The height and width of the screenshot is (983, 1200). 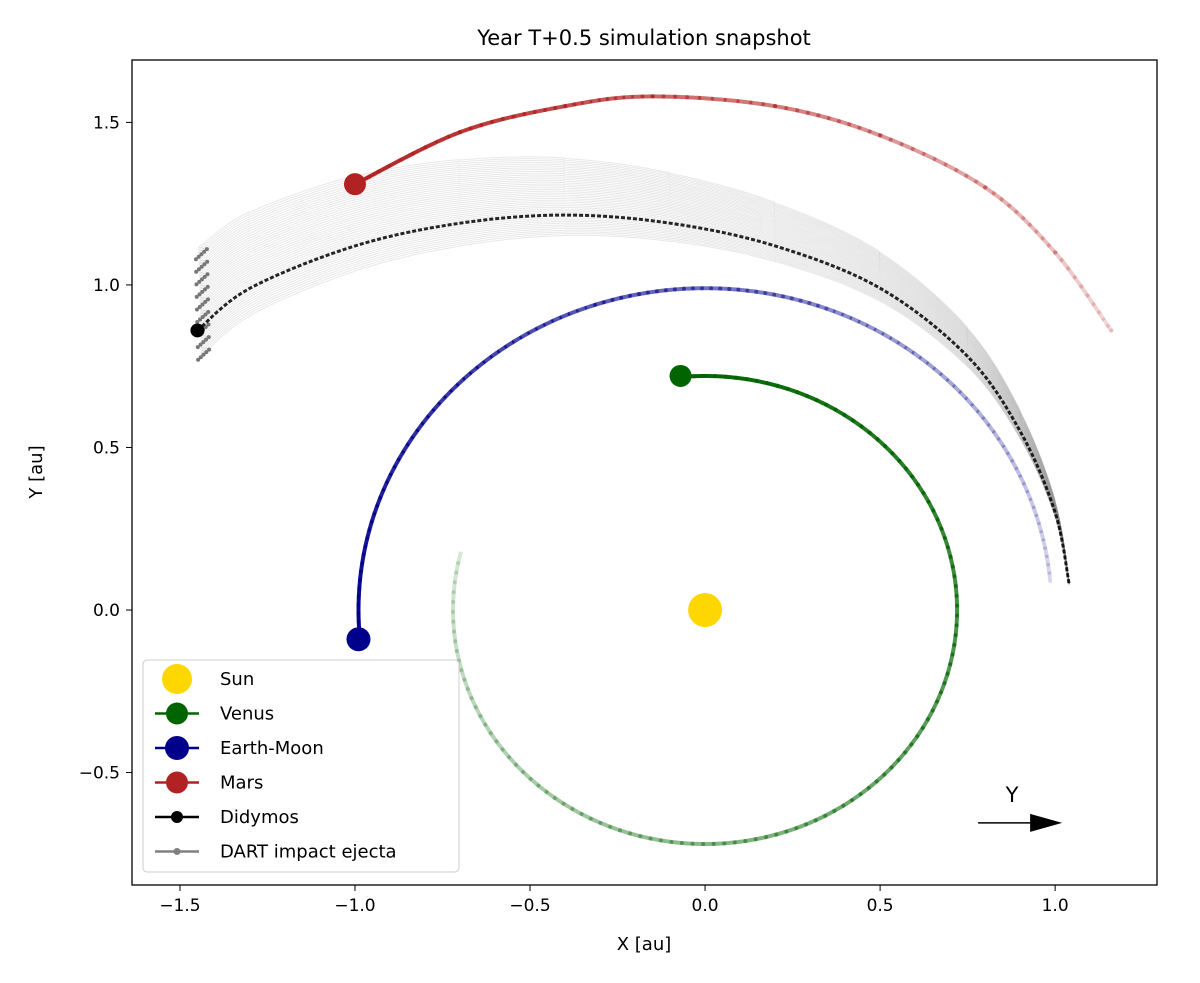 What do you see at coordinates (308, 852) in the screenshot?
I see `legend-ejecta-label: DART impact ejecta` at bounding box center [308, 852].